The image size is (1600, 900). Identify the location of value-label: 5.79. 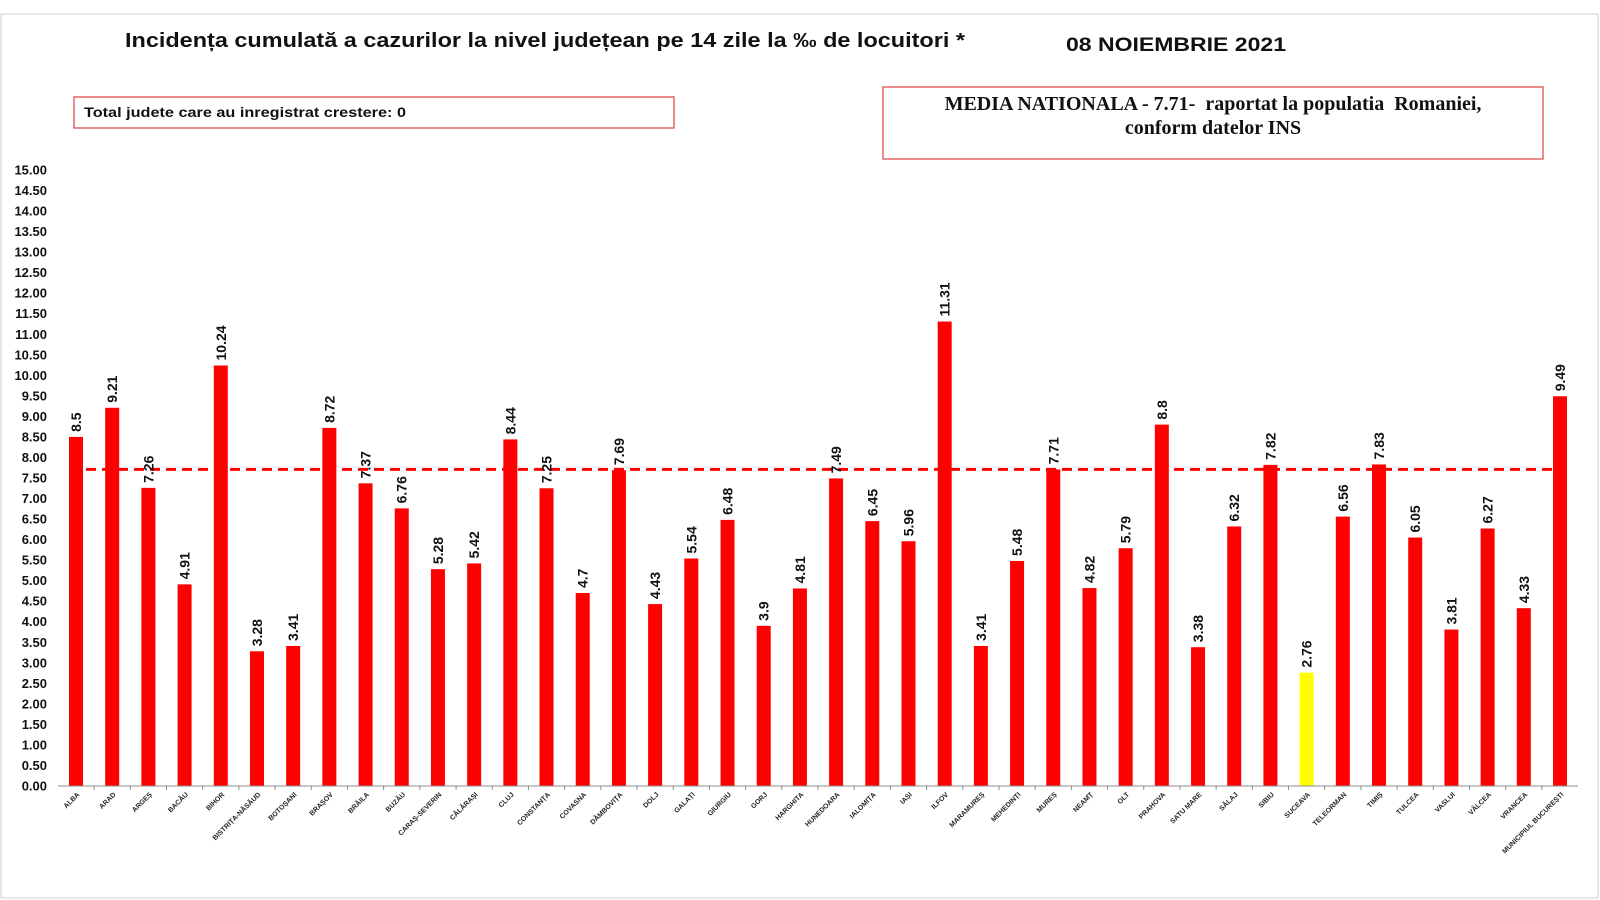
(1126, 529).